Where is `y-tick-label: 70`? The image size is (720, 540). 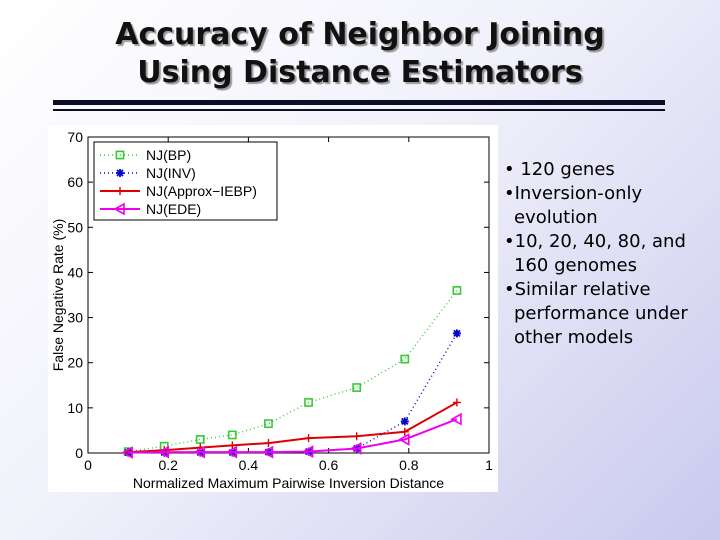 y-tick-label: 70 is located at coordinates (75, 137).